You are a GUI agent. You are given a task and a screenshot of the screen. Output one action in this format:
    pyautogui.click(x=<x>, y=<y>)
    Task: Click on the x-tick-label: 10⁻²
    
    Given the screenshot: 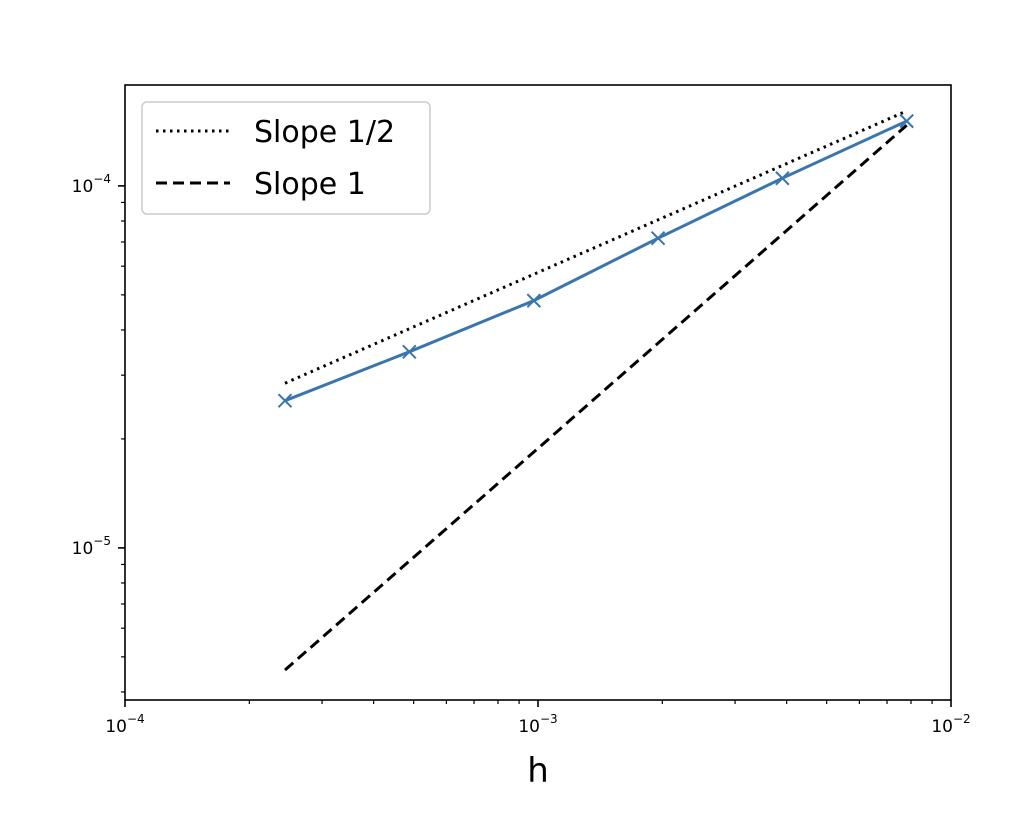 What is the action you would take?
    pyautogui.click(x=950, y=724)
    